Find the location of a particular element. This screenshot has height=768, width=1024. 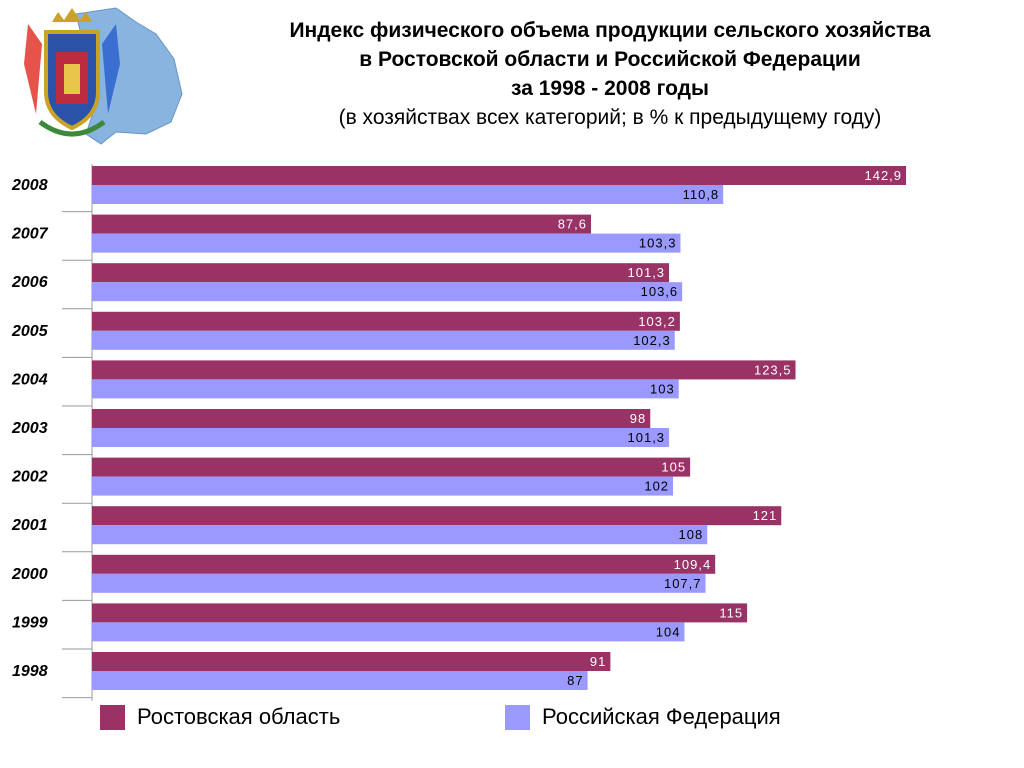

data-label: 103,3 is located at coordinates (658, 243).